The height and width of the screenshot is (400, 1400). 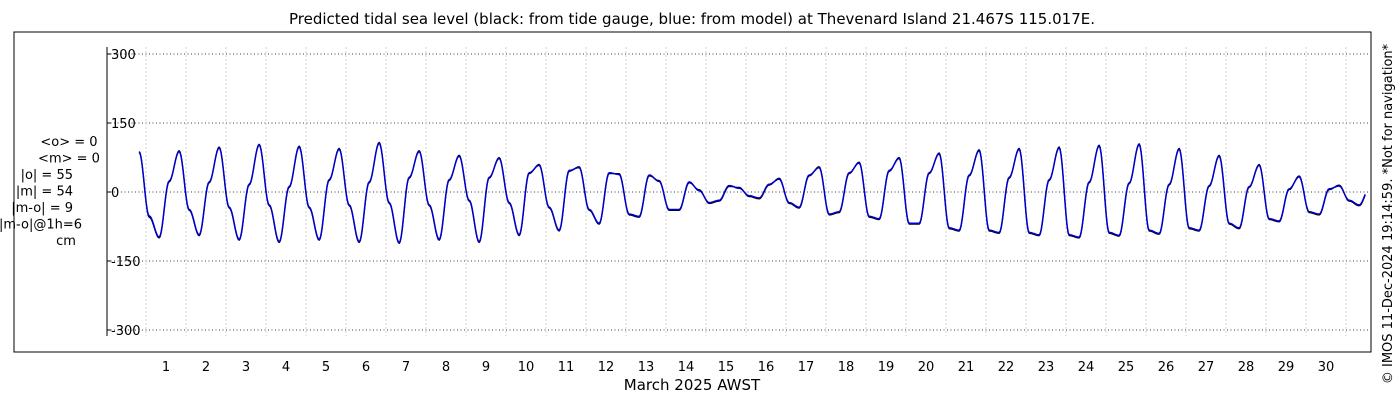 What do you see at coordinates (1166, 367) in the screenshot?
I see `x-tick-label: 26` at bounding box center [1166, 367].